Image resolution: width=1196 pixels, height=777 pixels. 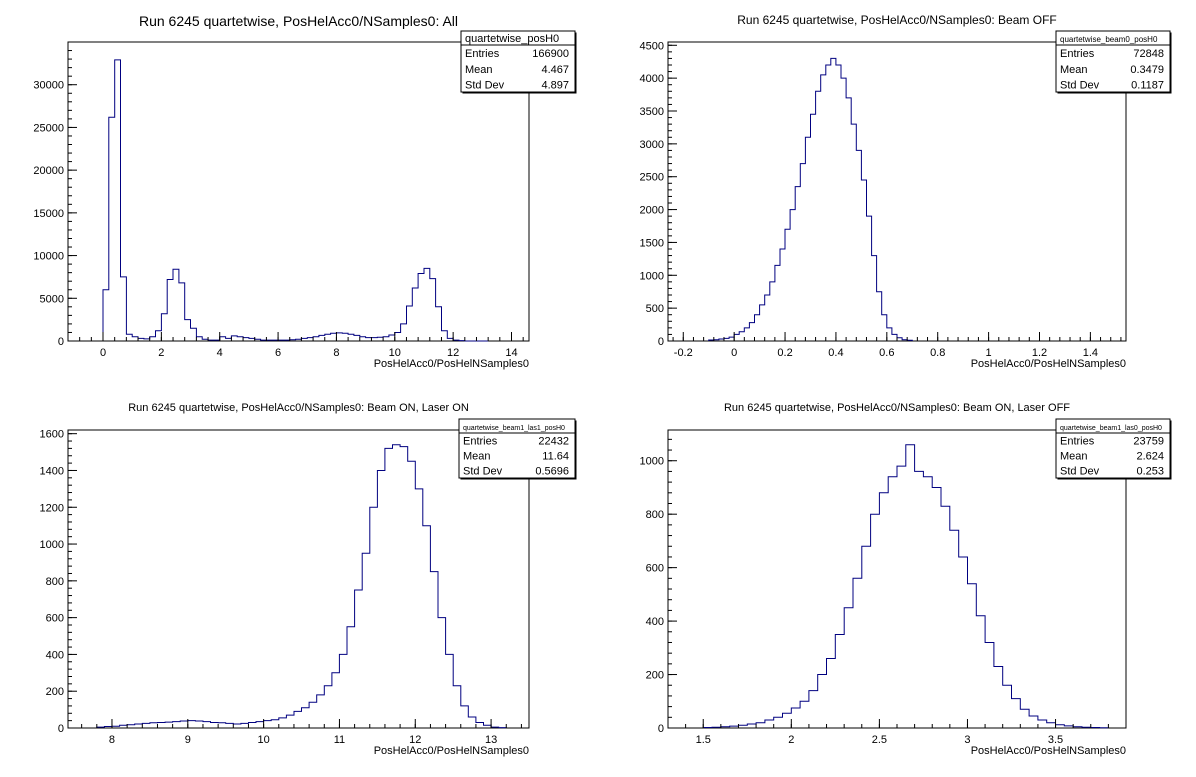 I want to click on y-tick-label: 400, so click(x=655, y=622).